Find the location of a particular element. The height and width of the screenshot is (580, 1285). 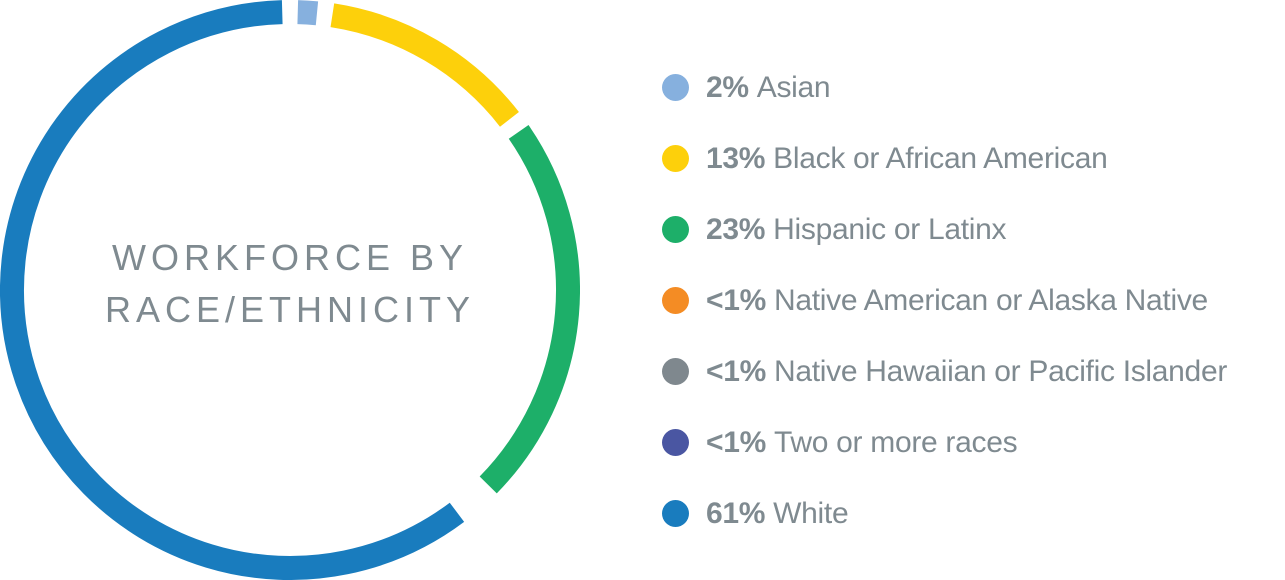

legend-item-native-american: <1% Native American or Alaska Native is located at coordinates (944, 300).